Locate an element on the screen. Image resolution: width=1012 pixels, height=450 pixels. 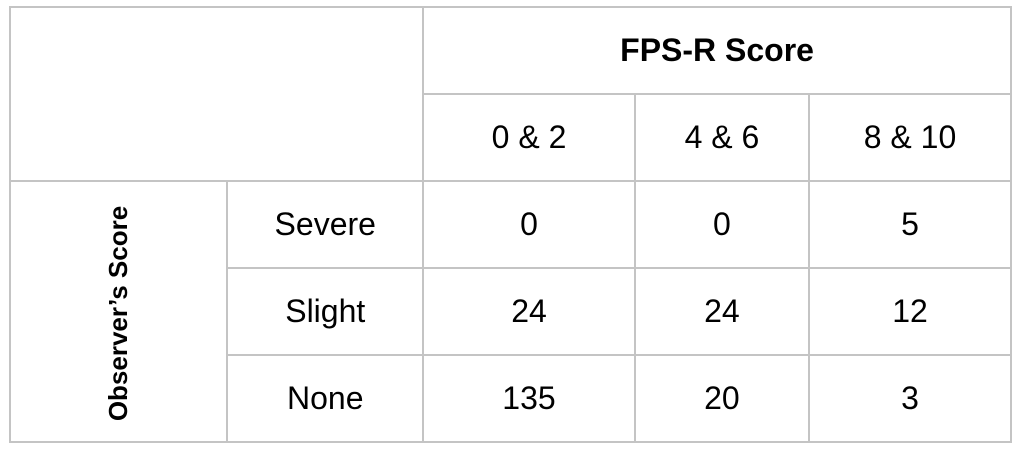
table-cell: 20 is located at coordinates (721, 398).